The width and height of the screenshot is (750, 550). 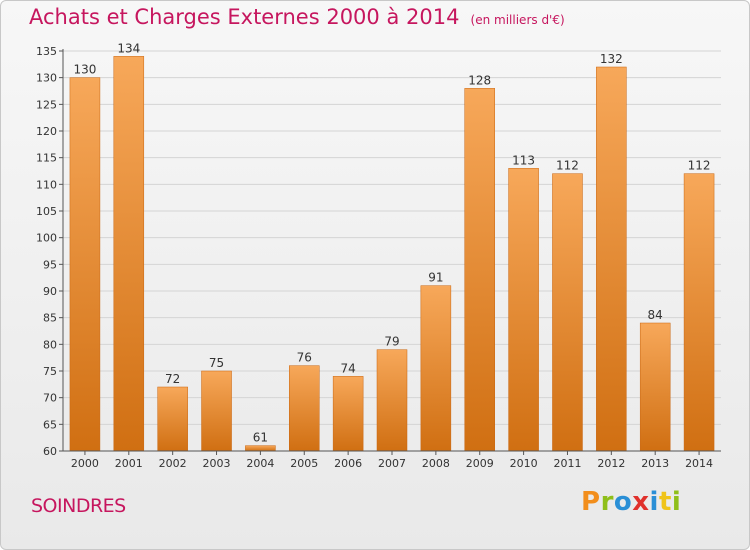 What do you see at coordinates (260, 438) in the screenshot?
I see `bar-value-label: 61` at bounding box center [260, 438].